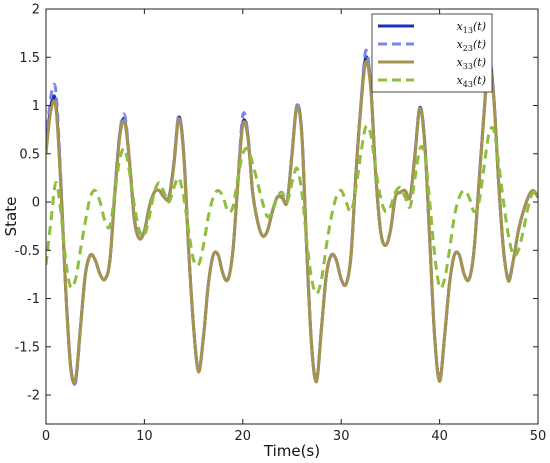 Image resolution: width=550 pixels, height=463 pixels. What do you see at coordinates (33, 396) in the screenshot?
I see `y-tick-label: -2` at bounding box center [33, 396].